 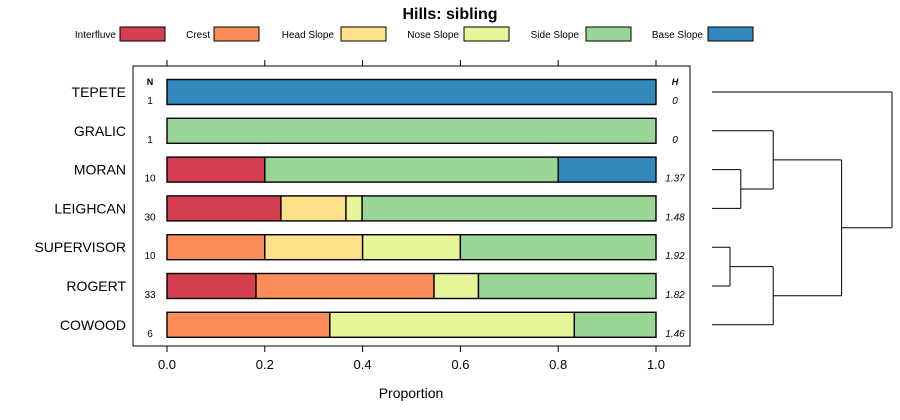 What do you see at coordinates (675, 256) in the screenshot?
I see `h-value: 1.92` at bounding box center [675, 256].